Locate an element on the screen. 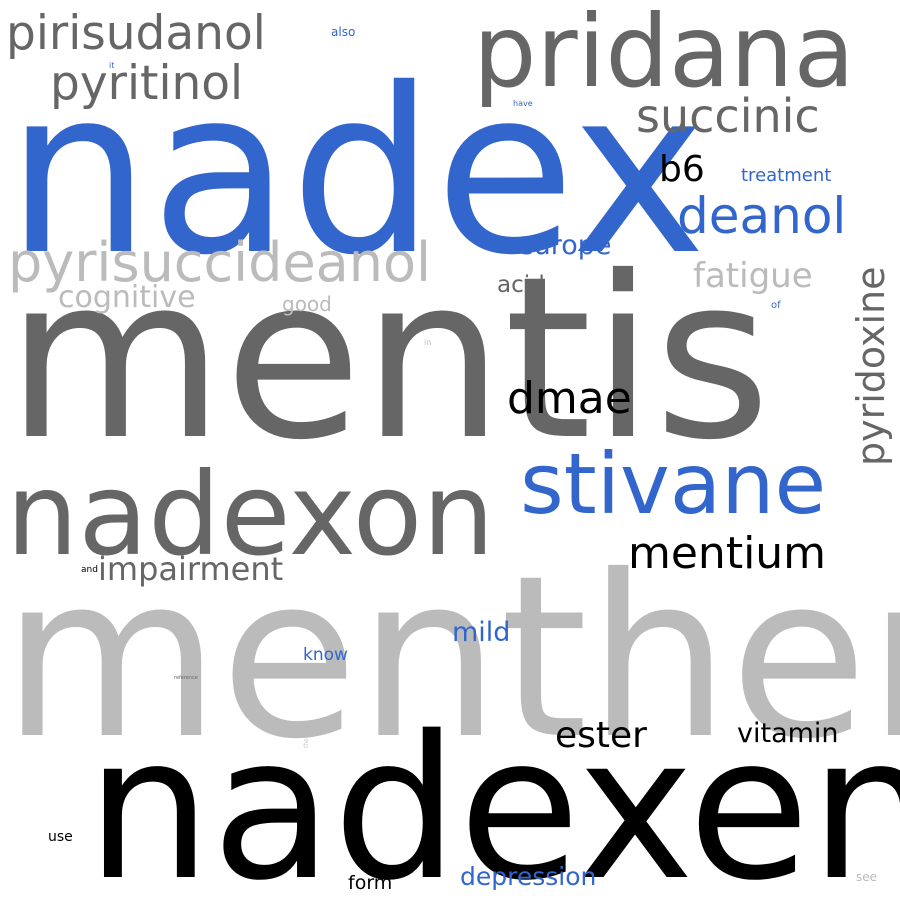 The height and width of the screenshot is (900, 900). word-acid: acid is located at coordinates (521, 285).